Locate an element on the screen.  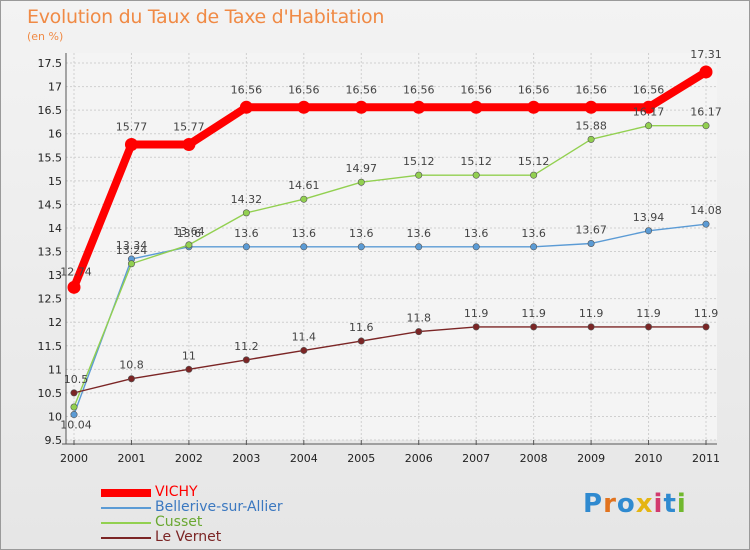
x-tick-label: 2010 is located at coordinates (649, 458).